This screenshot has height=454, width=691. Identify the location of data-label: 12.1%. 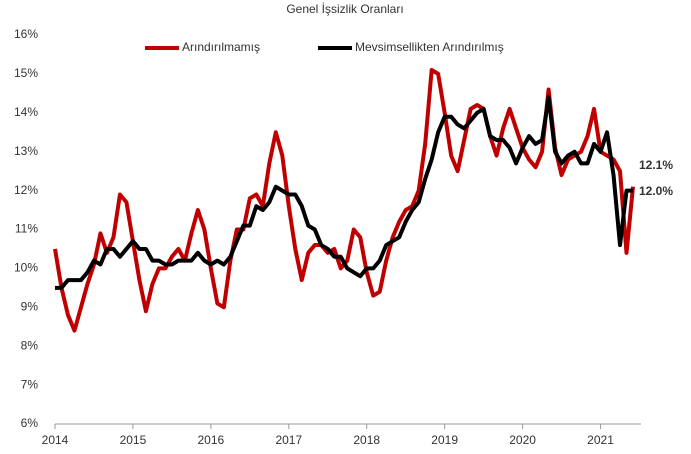
(656, 165).